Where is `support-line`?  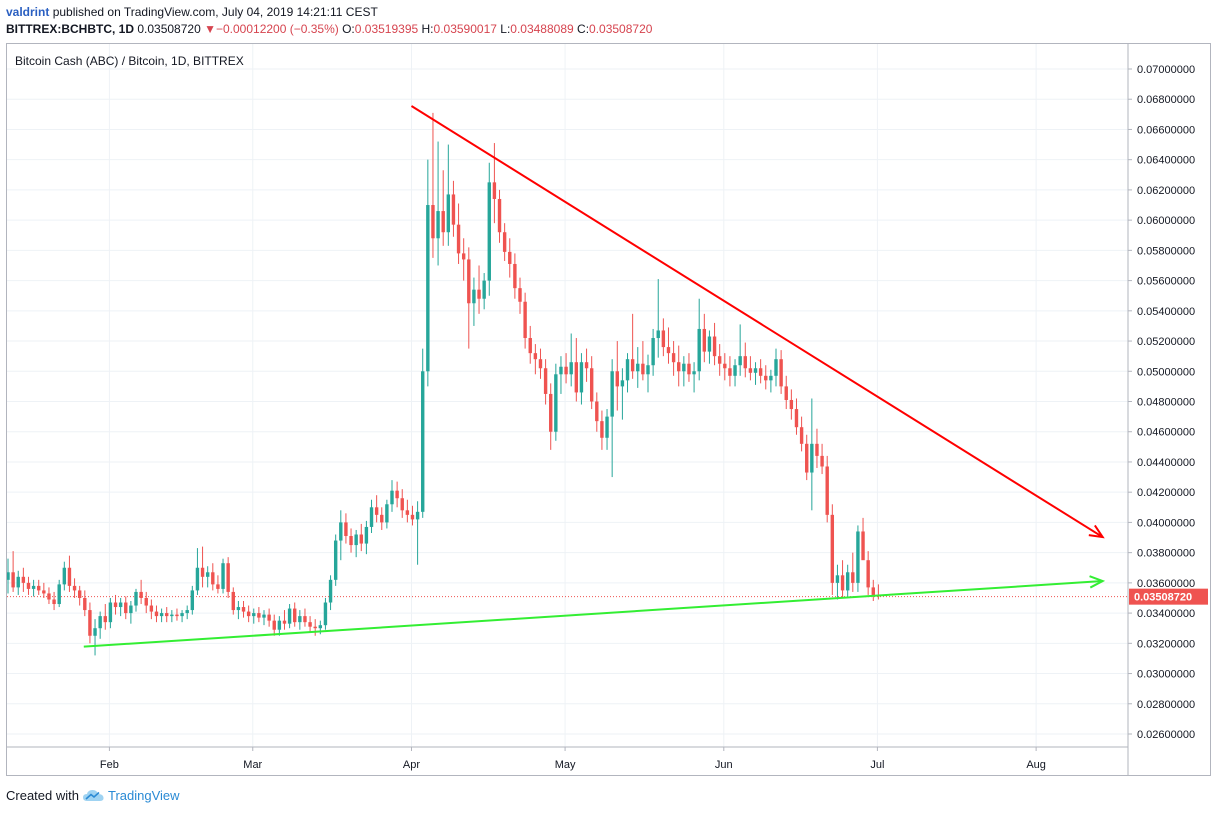
support-line is located at coordinates (593, 614).